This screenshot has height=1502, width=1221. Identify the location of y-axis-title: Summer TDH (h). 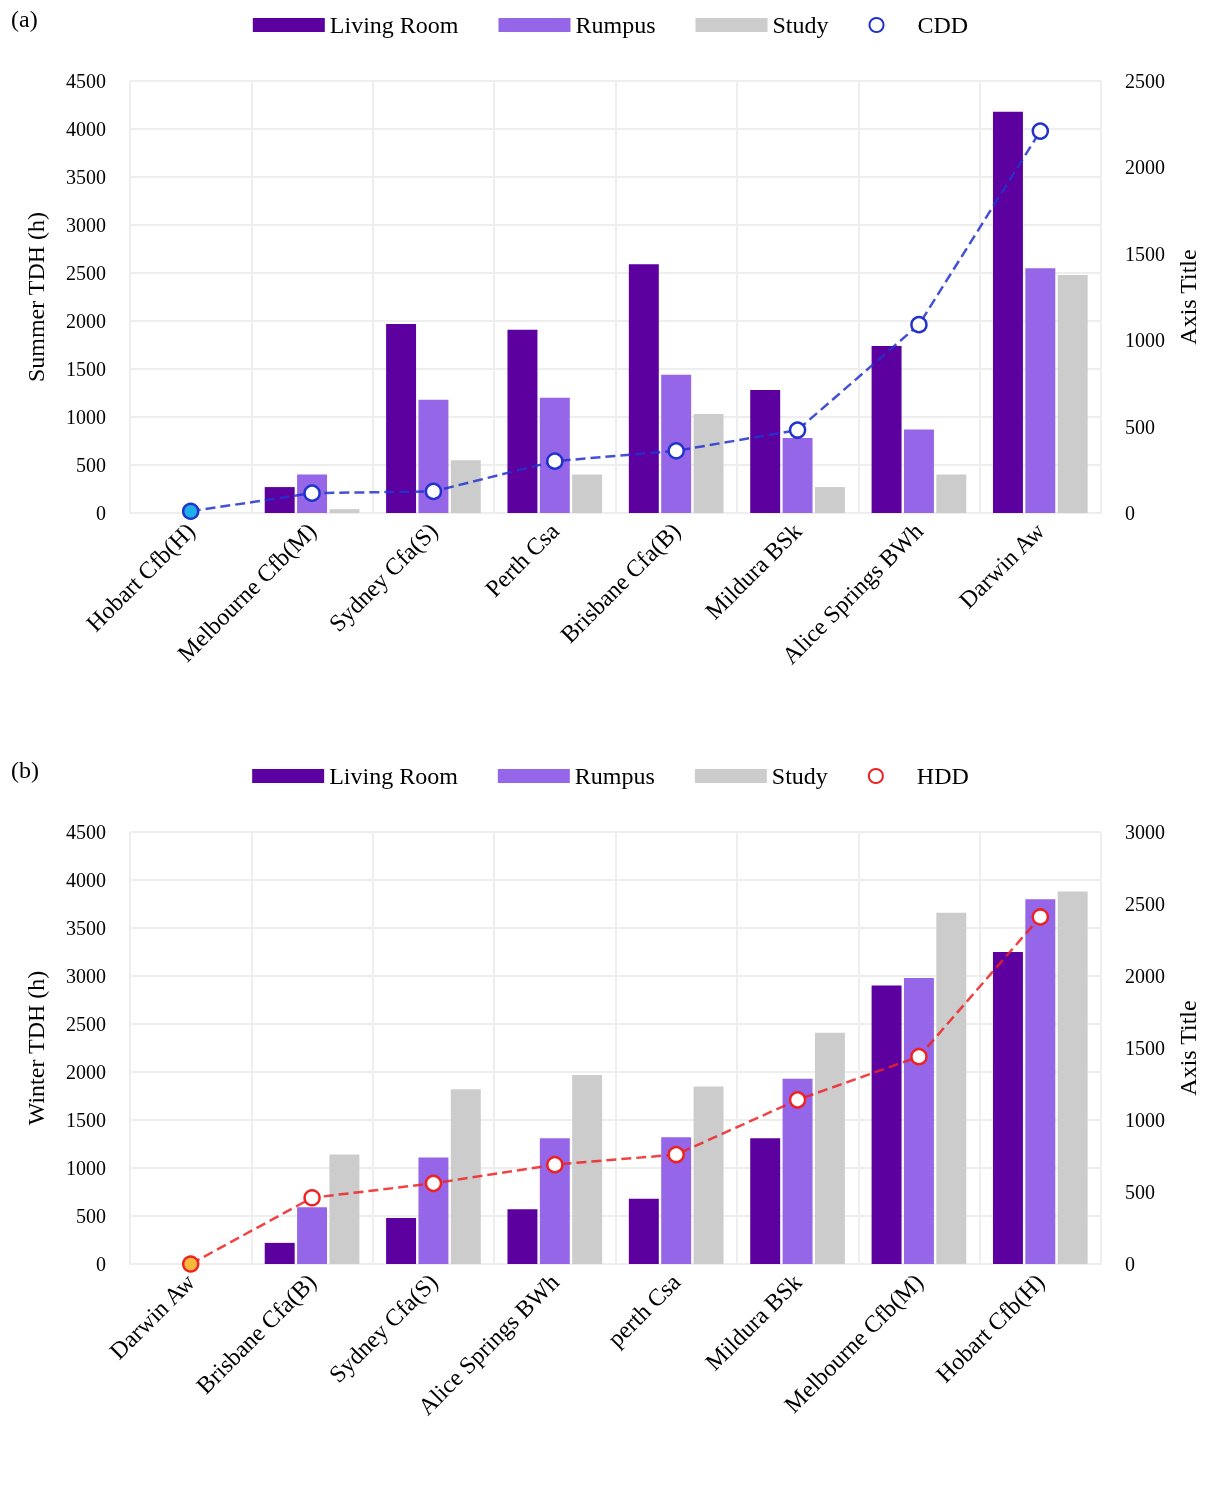
(36, 297).